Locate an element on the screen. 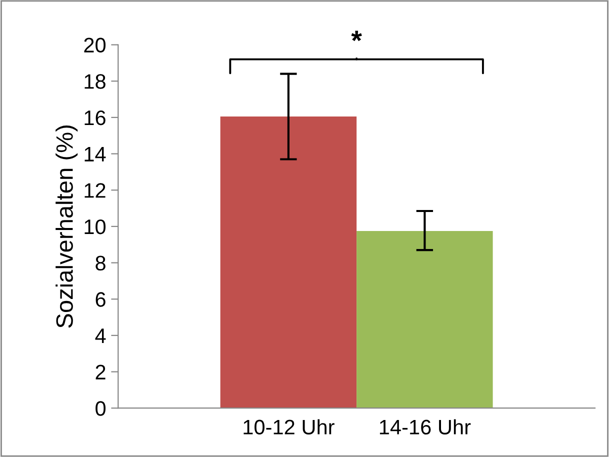 This screenshot has width=609, height=457. x-tick-label: 14-16 Uhr is located at coordinates (425, 427).